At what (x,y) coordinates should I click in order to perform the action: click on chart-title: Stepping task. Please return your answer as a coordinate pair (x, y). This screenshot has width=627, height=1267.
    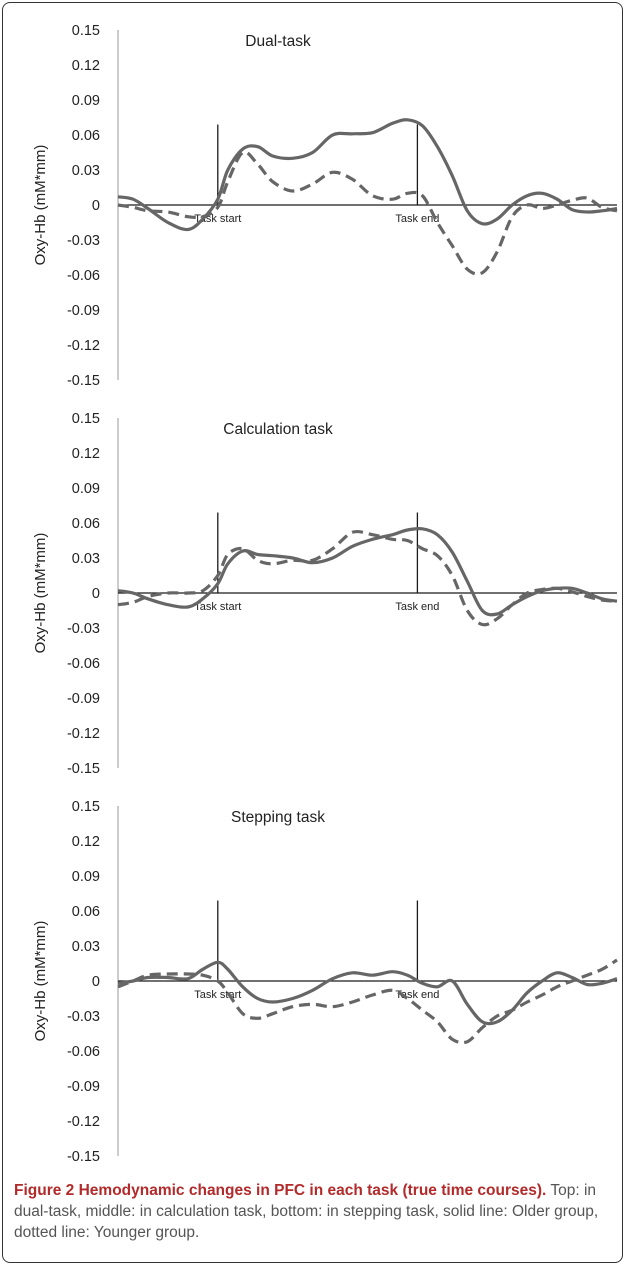
    Looking at the image, I should click on (278, 817).